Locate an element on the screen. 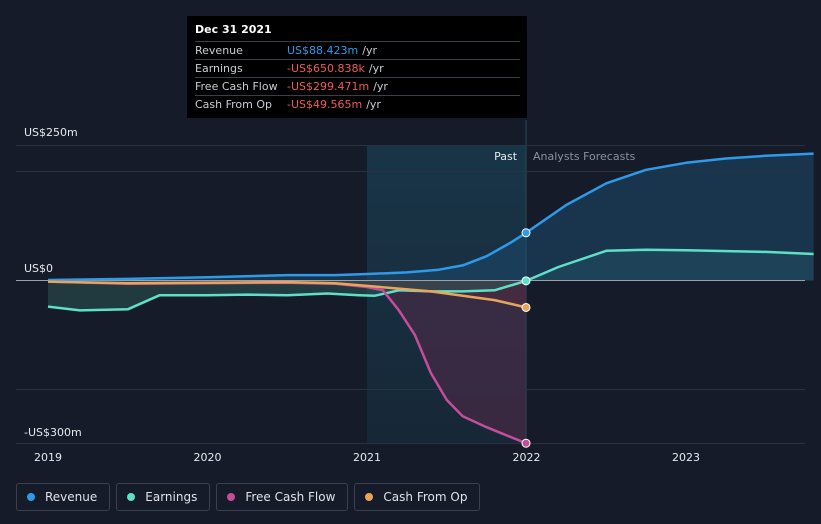  x-tick-label: 2021 is located at coordinates (367, 457).